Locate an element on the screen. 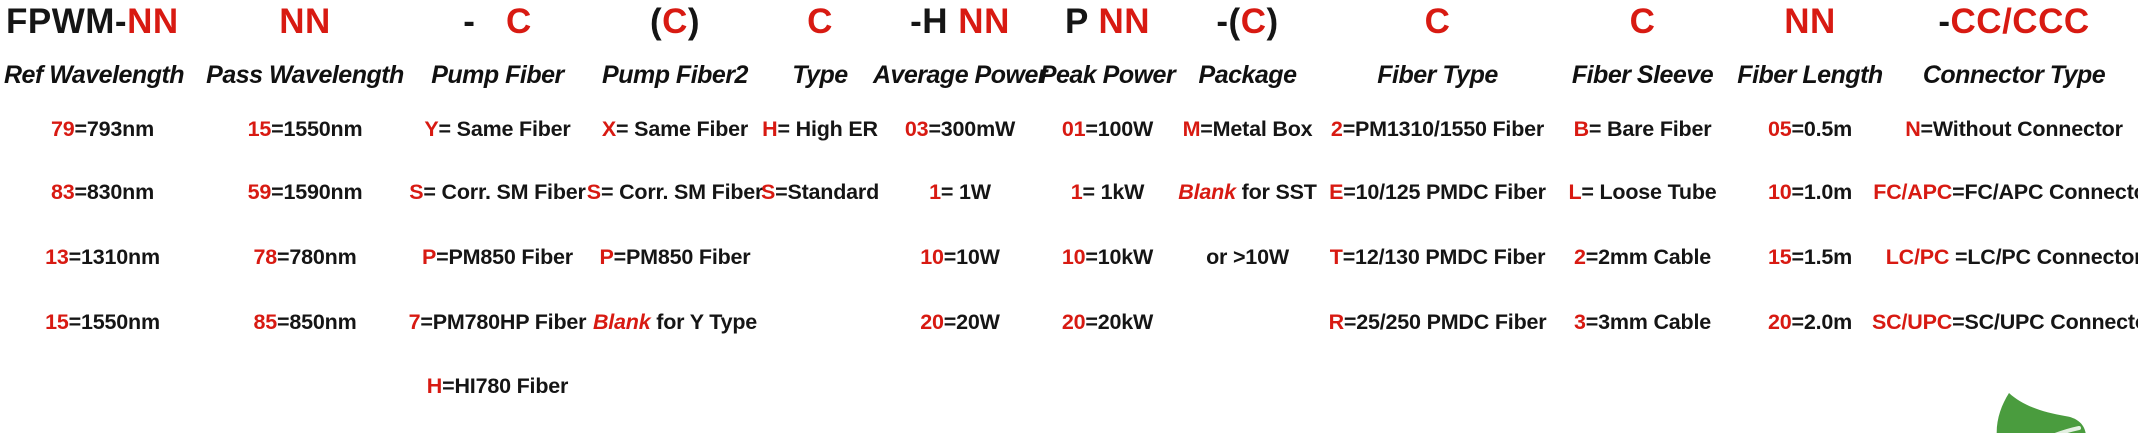  text-token: =2.0m is located at coordinates (1822, 322).